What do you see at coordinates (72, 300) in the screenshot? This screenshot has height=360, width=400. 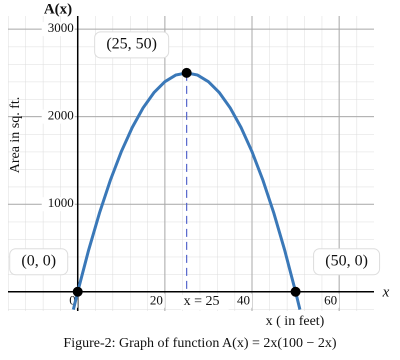 I see `x-tick-label: 0` at bounding box center [72, 300].